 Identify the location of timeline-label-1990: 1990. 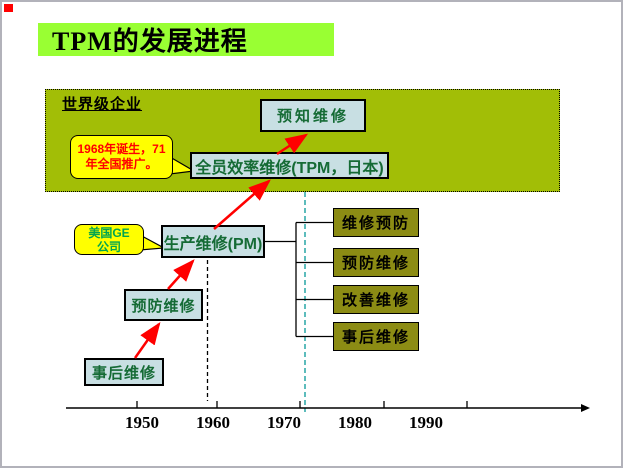
(426, 422).